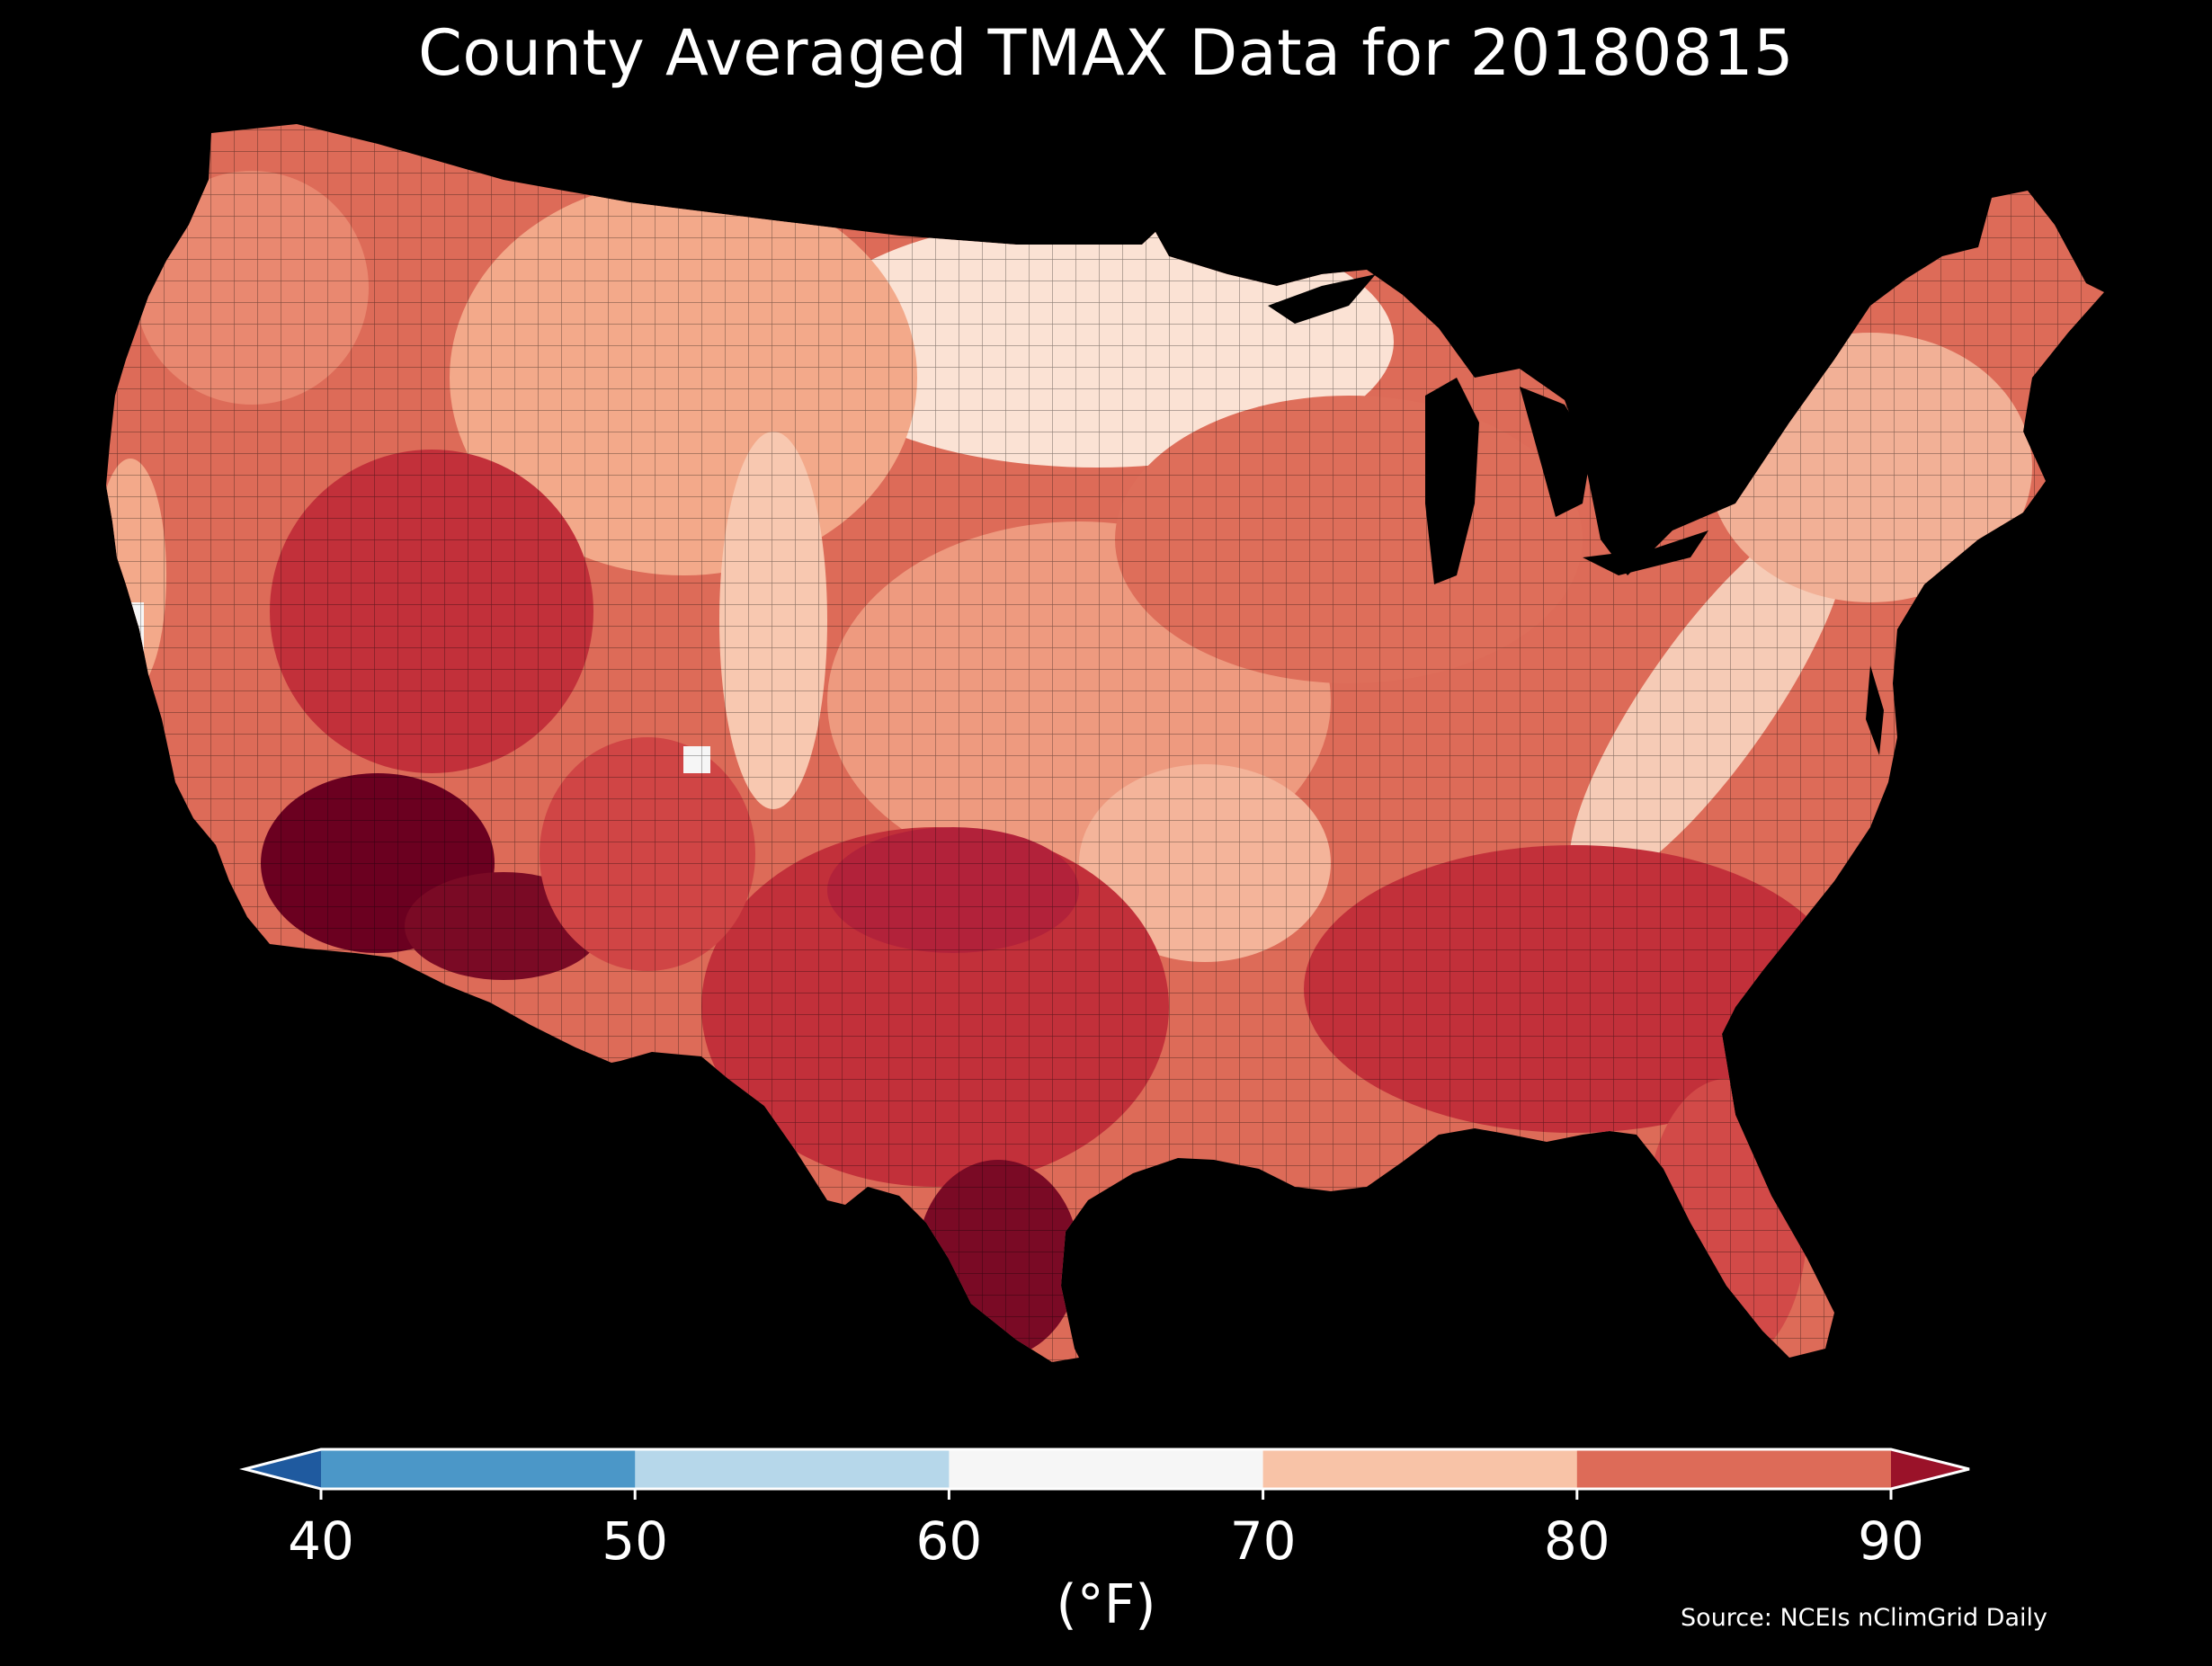 The height and width of the screenshot is (1666, 2212). What do you see at coordinates (1452, 481) in the screenshot?
I see `lake-michigan` at bounding box center [1452, 481].